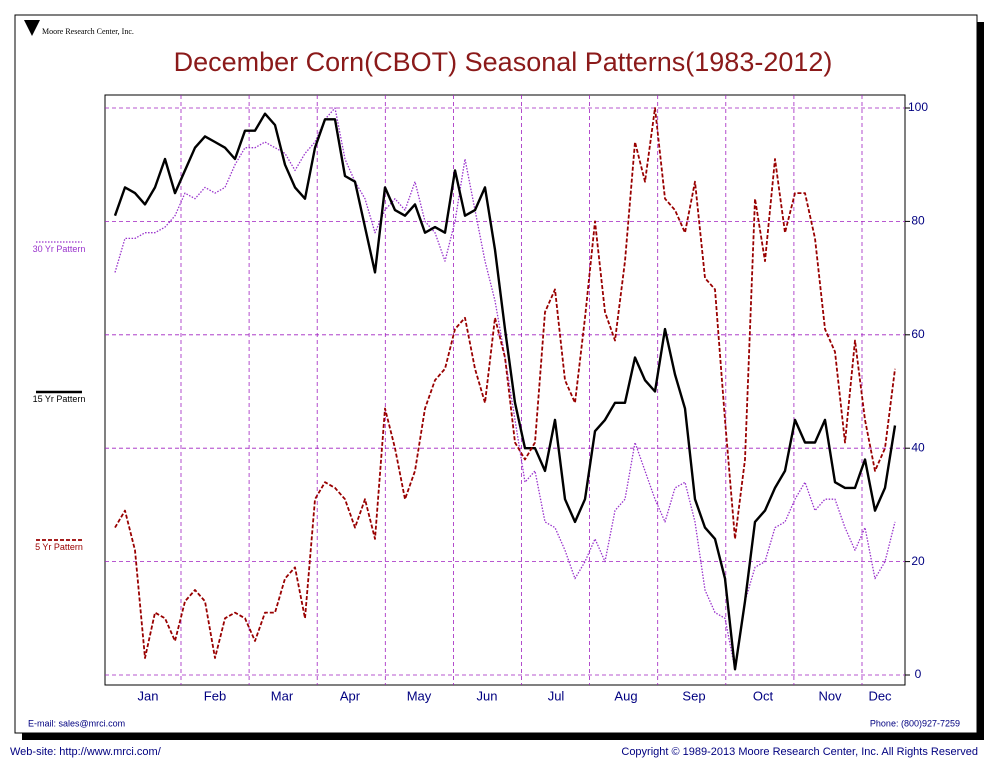 The width and height of the screenshot is (1001, 768). I want to click on website: Web-site: http://www.mrci.com/, so click(86, 752).